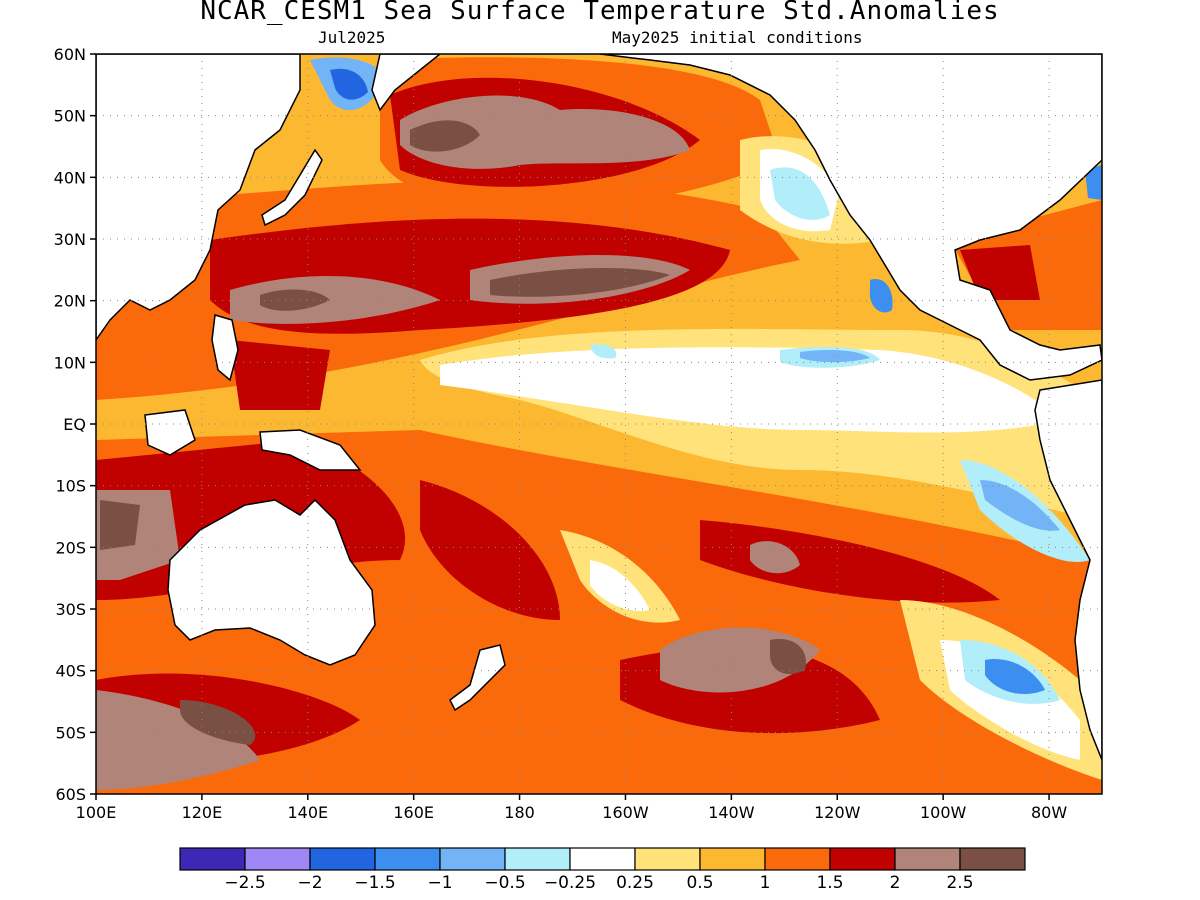 The height and width of the screenshot is (900, 1200). Describe the element at coordinates (413, 812) in the screenshot. I see `lon-tick-label: 160E` at that location.